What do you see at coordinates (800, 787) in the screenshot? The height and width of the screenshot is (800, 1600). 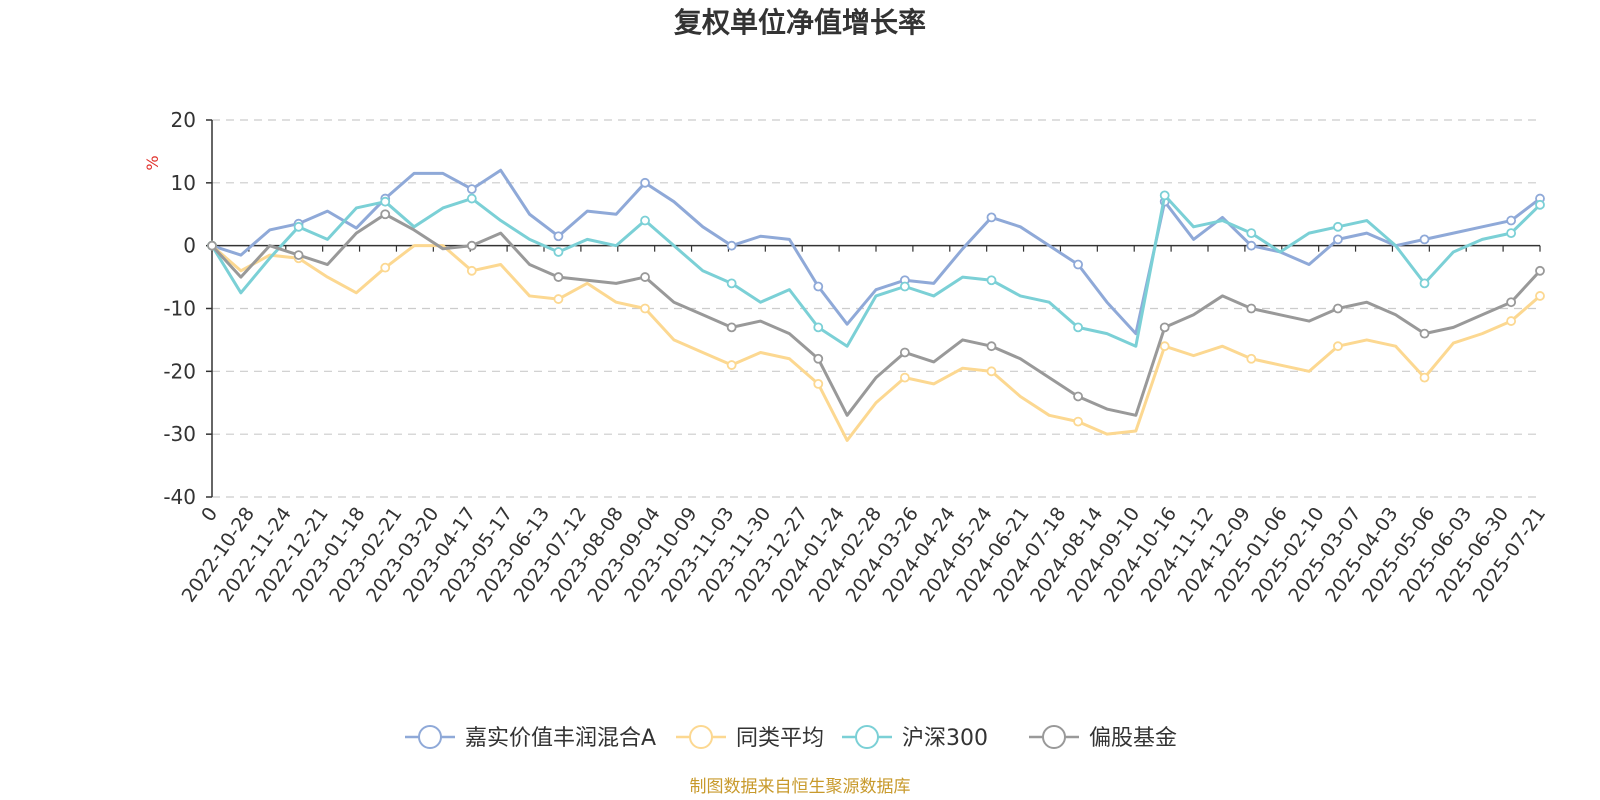 I see `source-note: 制图数据来自恒生聚源数据库` at bounding box center [800, 787].